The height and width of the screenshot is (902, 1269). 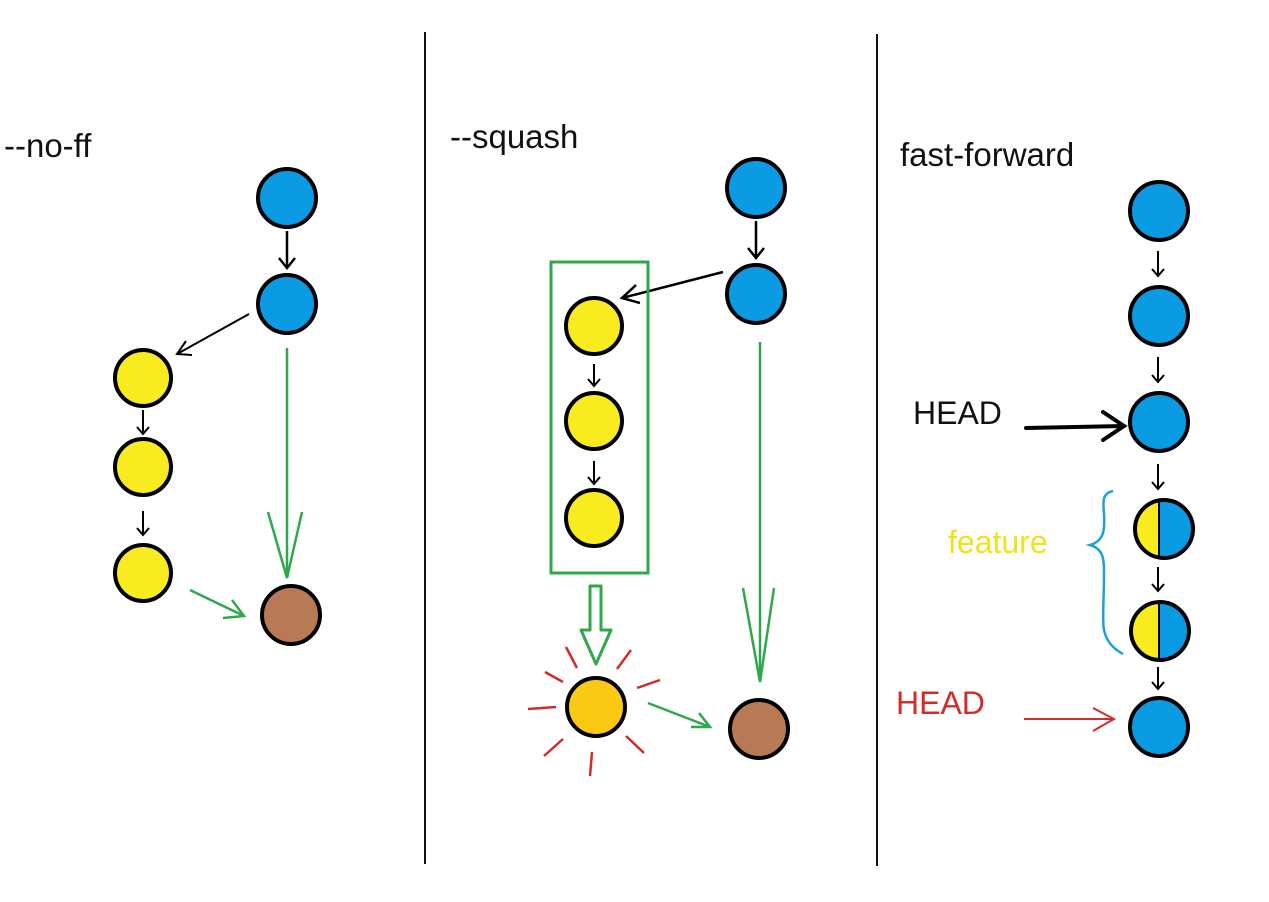 What do you see at coordinates (680, 715) in the screenshot?
I see `green-arrow-squash-to-merge` at bounding box center [680, 715].